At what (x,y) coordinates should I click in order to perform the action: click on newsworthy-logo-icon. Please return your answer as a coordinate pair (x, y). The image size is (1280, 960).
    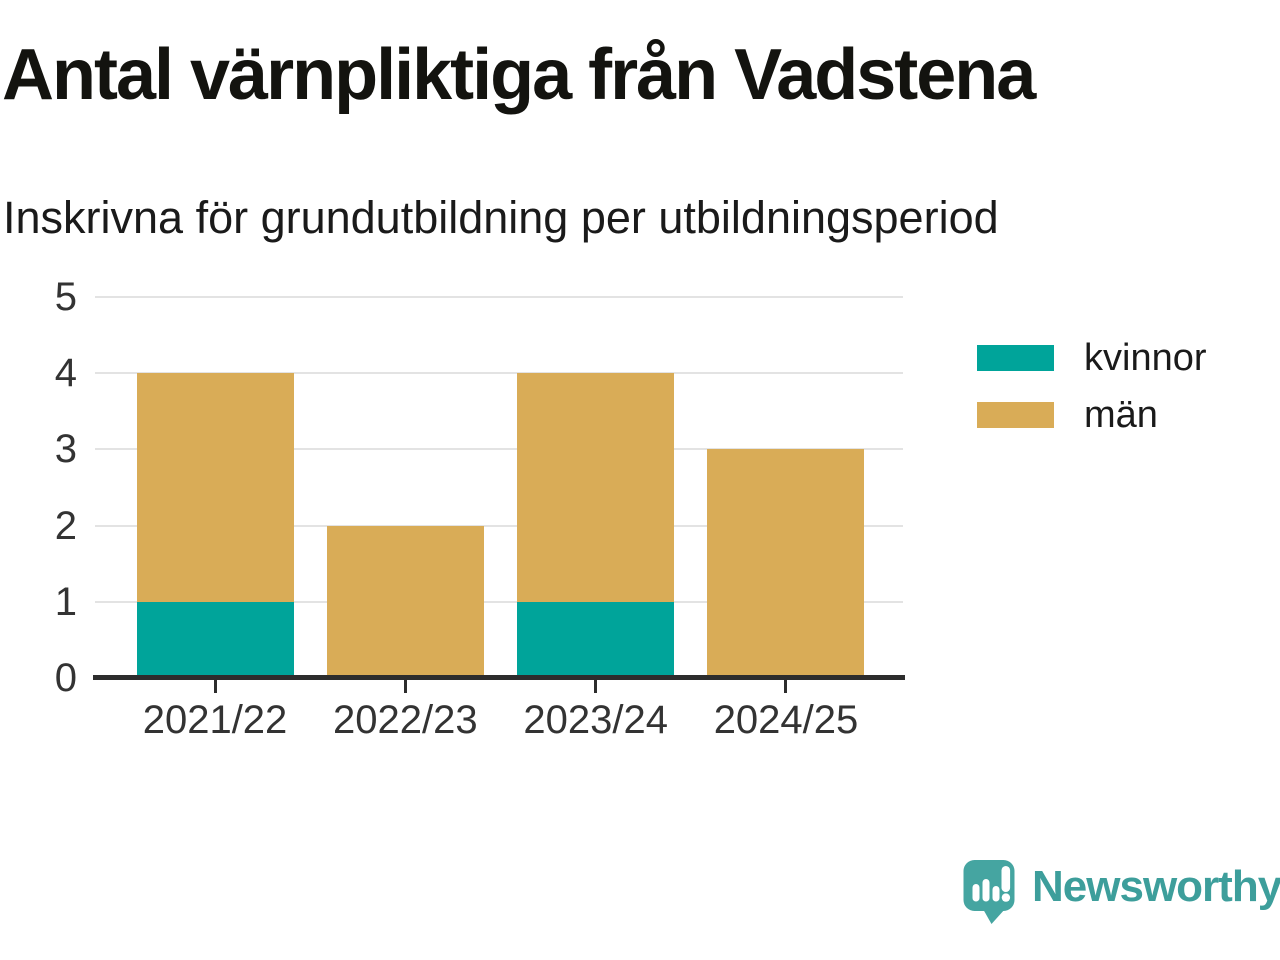
    Looking at the image, I should click on (989, 892).